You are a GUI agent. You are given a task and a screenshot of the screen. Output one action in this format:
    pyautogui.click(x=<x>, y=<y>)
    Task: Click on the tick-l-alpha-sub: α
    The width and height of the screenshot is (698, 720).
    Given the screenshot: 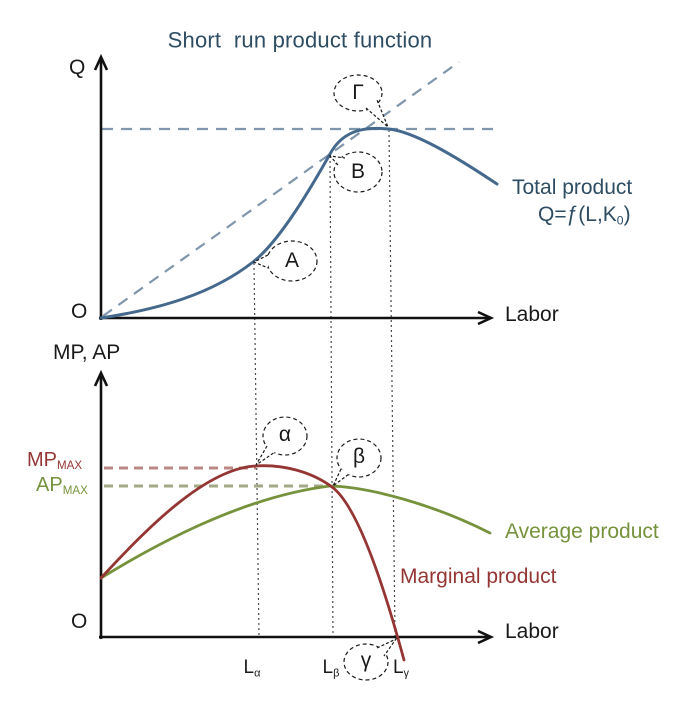 What is the action you would take?
    pyautogui.click(x=257, y=673)
    